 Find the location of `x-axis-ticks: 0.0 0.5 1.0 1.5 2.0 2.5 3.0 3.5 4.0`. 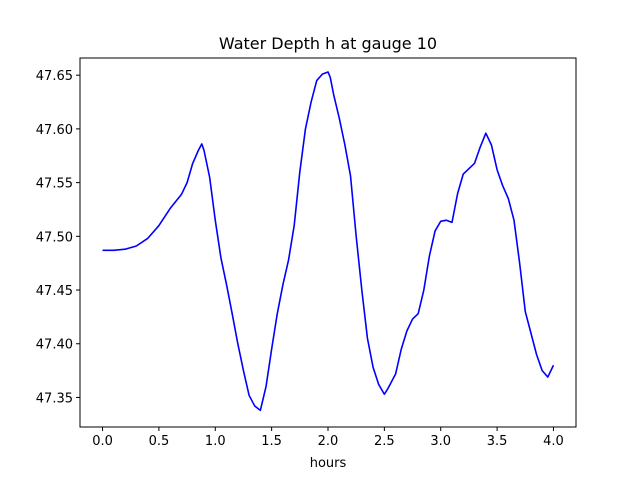

x-axis-ticks: 0.0 0.5 1.0 1.5 2.0 2.5 3.0 3.5 4.0 is located at coordinates (328, 438).